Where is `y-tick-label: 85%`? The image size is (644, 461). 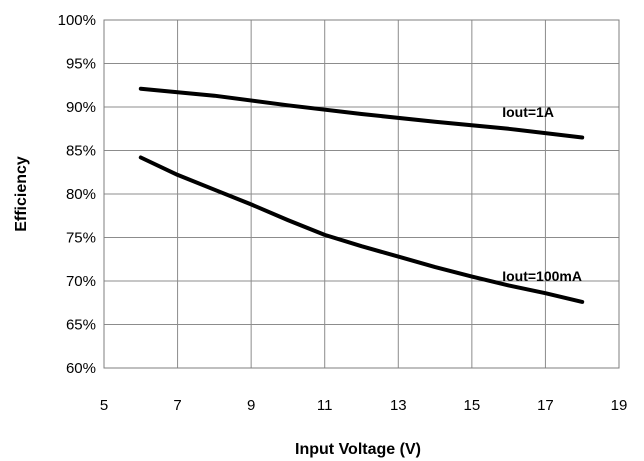
y-tick-label: 85% is located at coordinates (81, 151).